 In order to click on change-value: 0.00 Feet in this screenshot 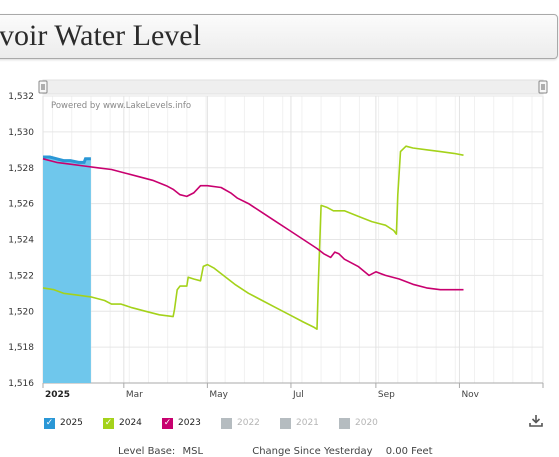, I will do `click(409, 451)`.